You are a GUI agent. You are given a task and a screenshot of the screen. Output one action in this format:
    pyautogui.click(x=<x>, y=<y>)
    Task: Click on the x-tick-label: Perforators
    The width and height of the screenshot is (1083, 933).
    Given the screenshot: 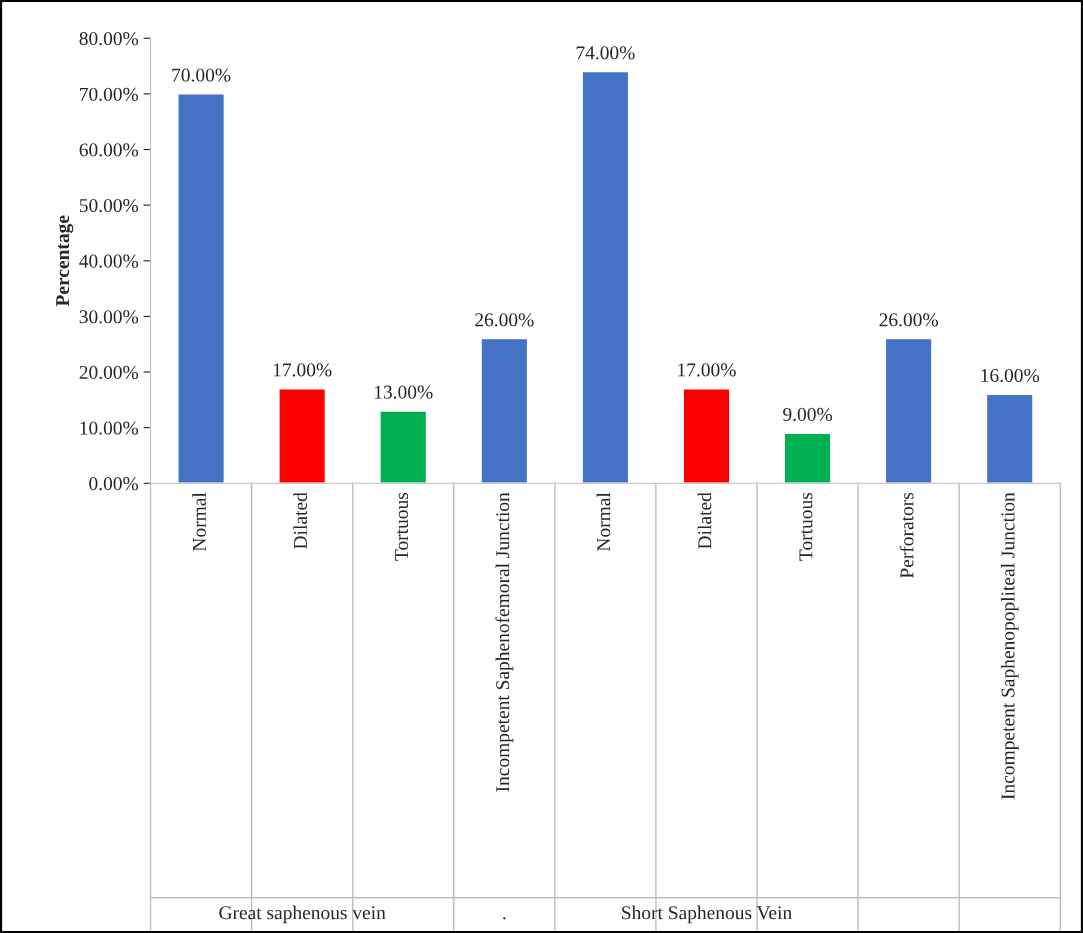 What is the action you would take?
    pyautogui.click(x=906, y=535)
    